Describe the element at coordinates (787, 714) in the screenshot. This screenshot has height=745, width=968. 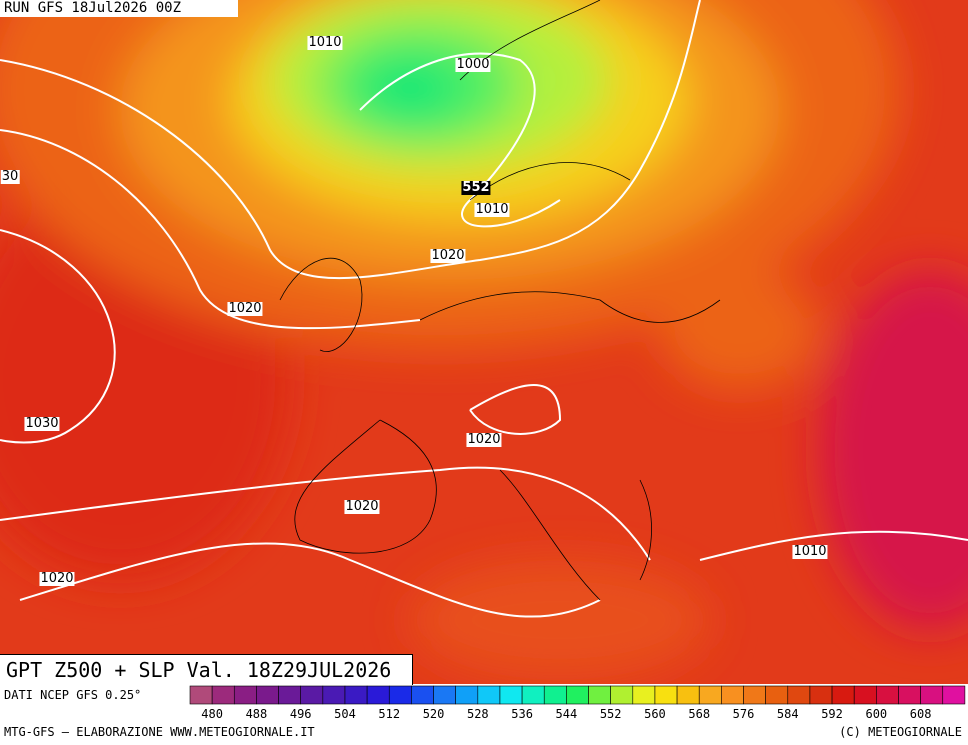
I see `scale-tick-label: 584` at that location.